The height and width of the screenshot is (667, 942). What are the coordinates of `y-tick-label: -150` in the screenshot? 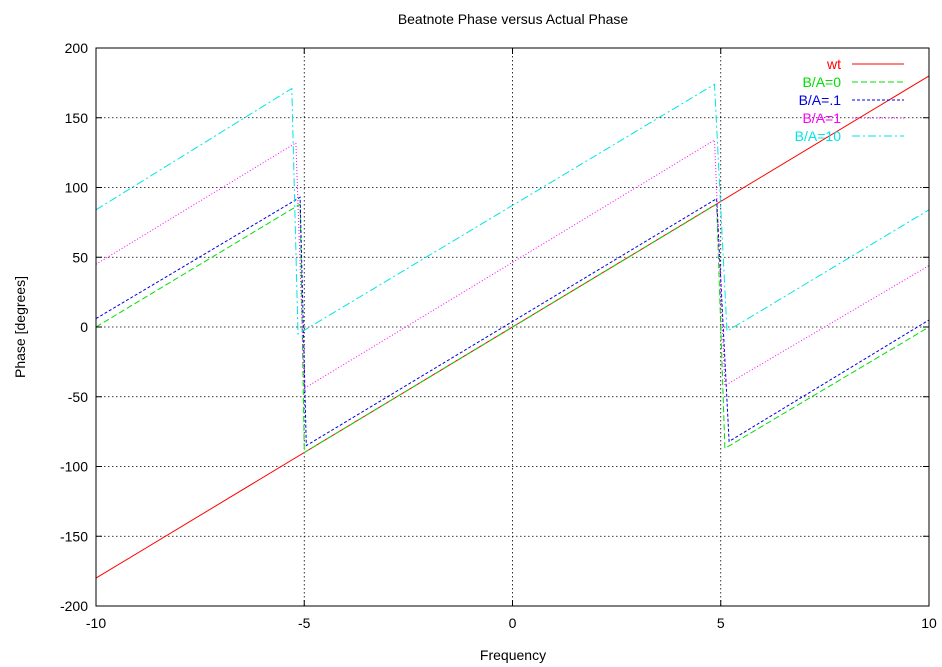 It's located at (74, 536).